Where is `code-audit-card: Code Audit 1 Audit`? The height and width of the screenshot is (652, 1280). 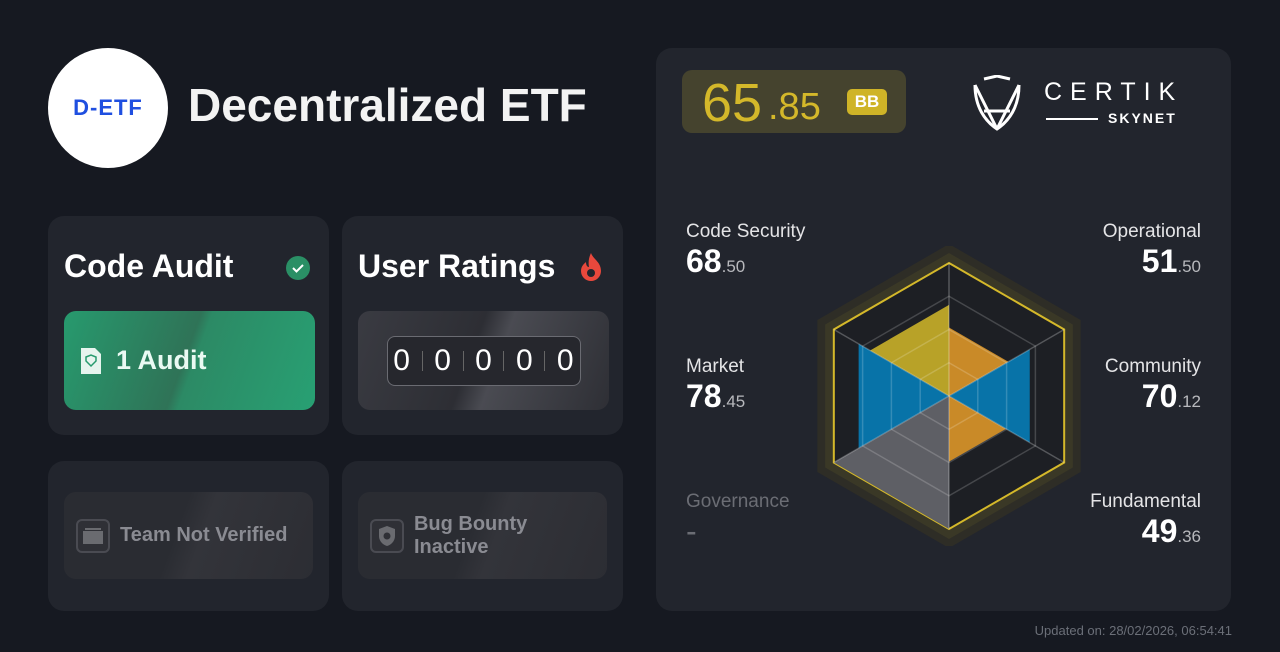 code-audit-card: Code Audit 1 Audit is located at coordinates (188, 325).